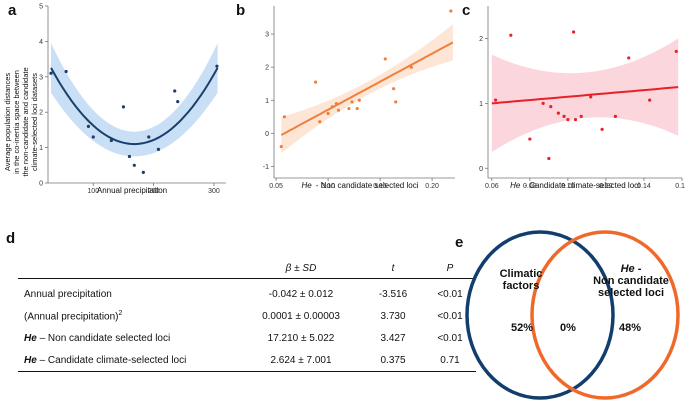 This screenshot has height=404, width=685. Describe the element at coordinates (120, 313) in the screenshot. I see `row-label-sup: 2` at that location.